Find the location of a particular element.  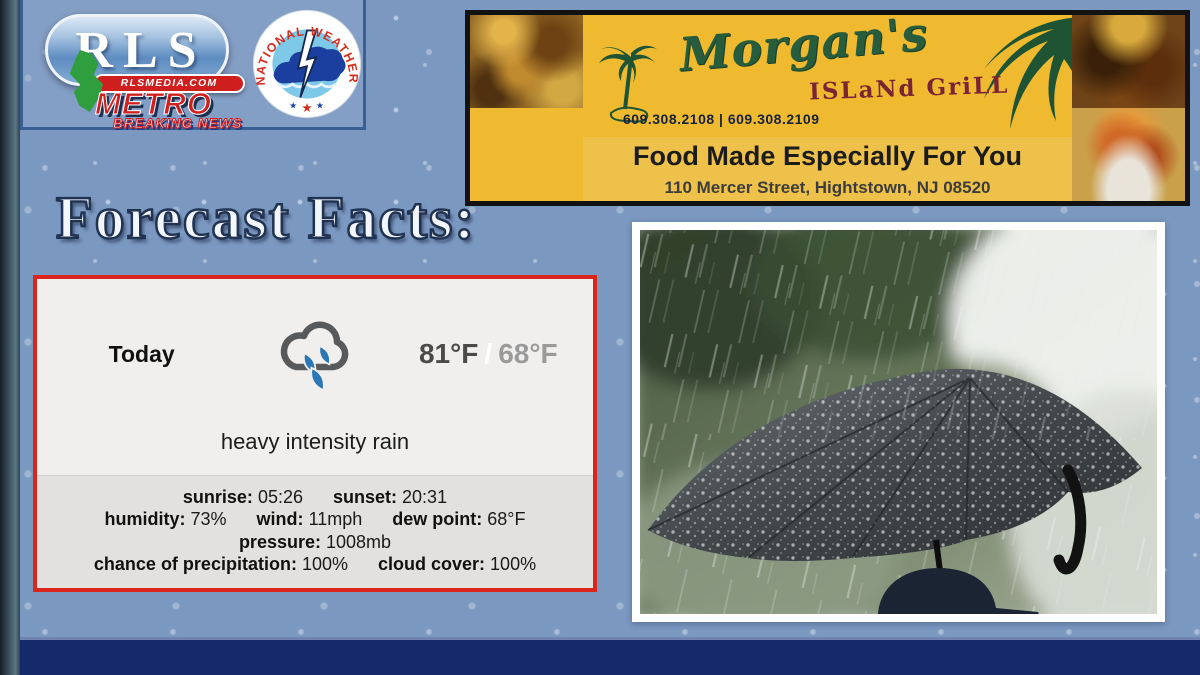

stat-wind: wind: 11mph is located at coordinates (309, 519).